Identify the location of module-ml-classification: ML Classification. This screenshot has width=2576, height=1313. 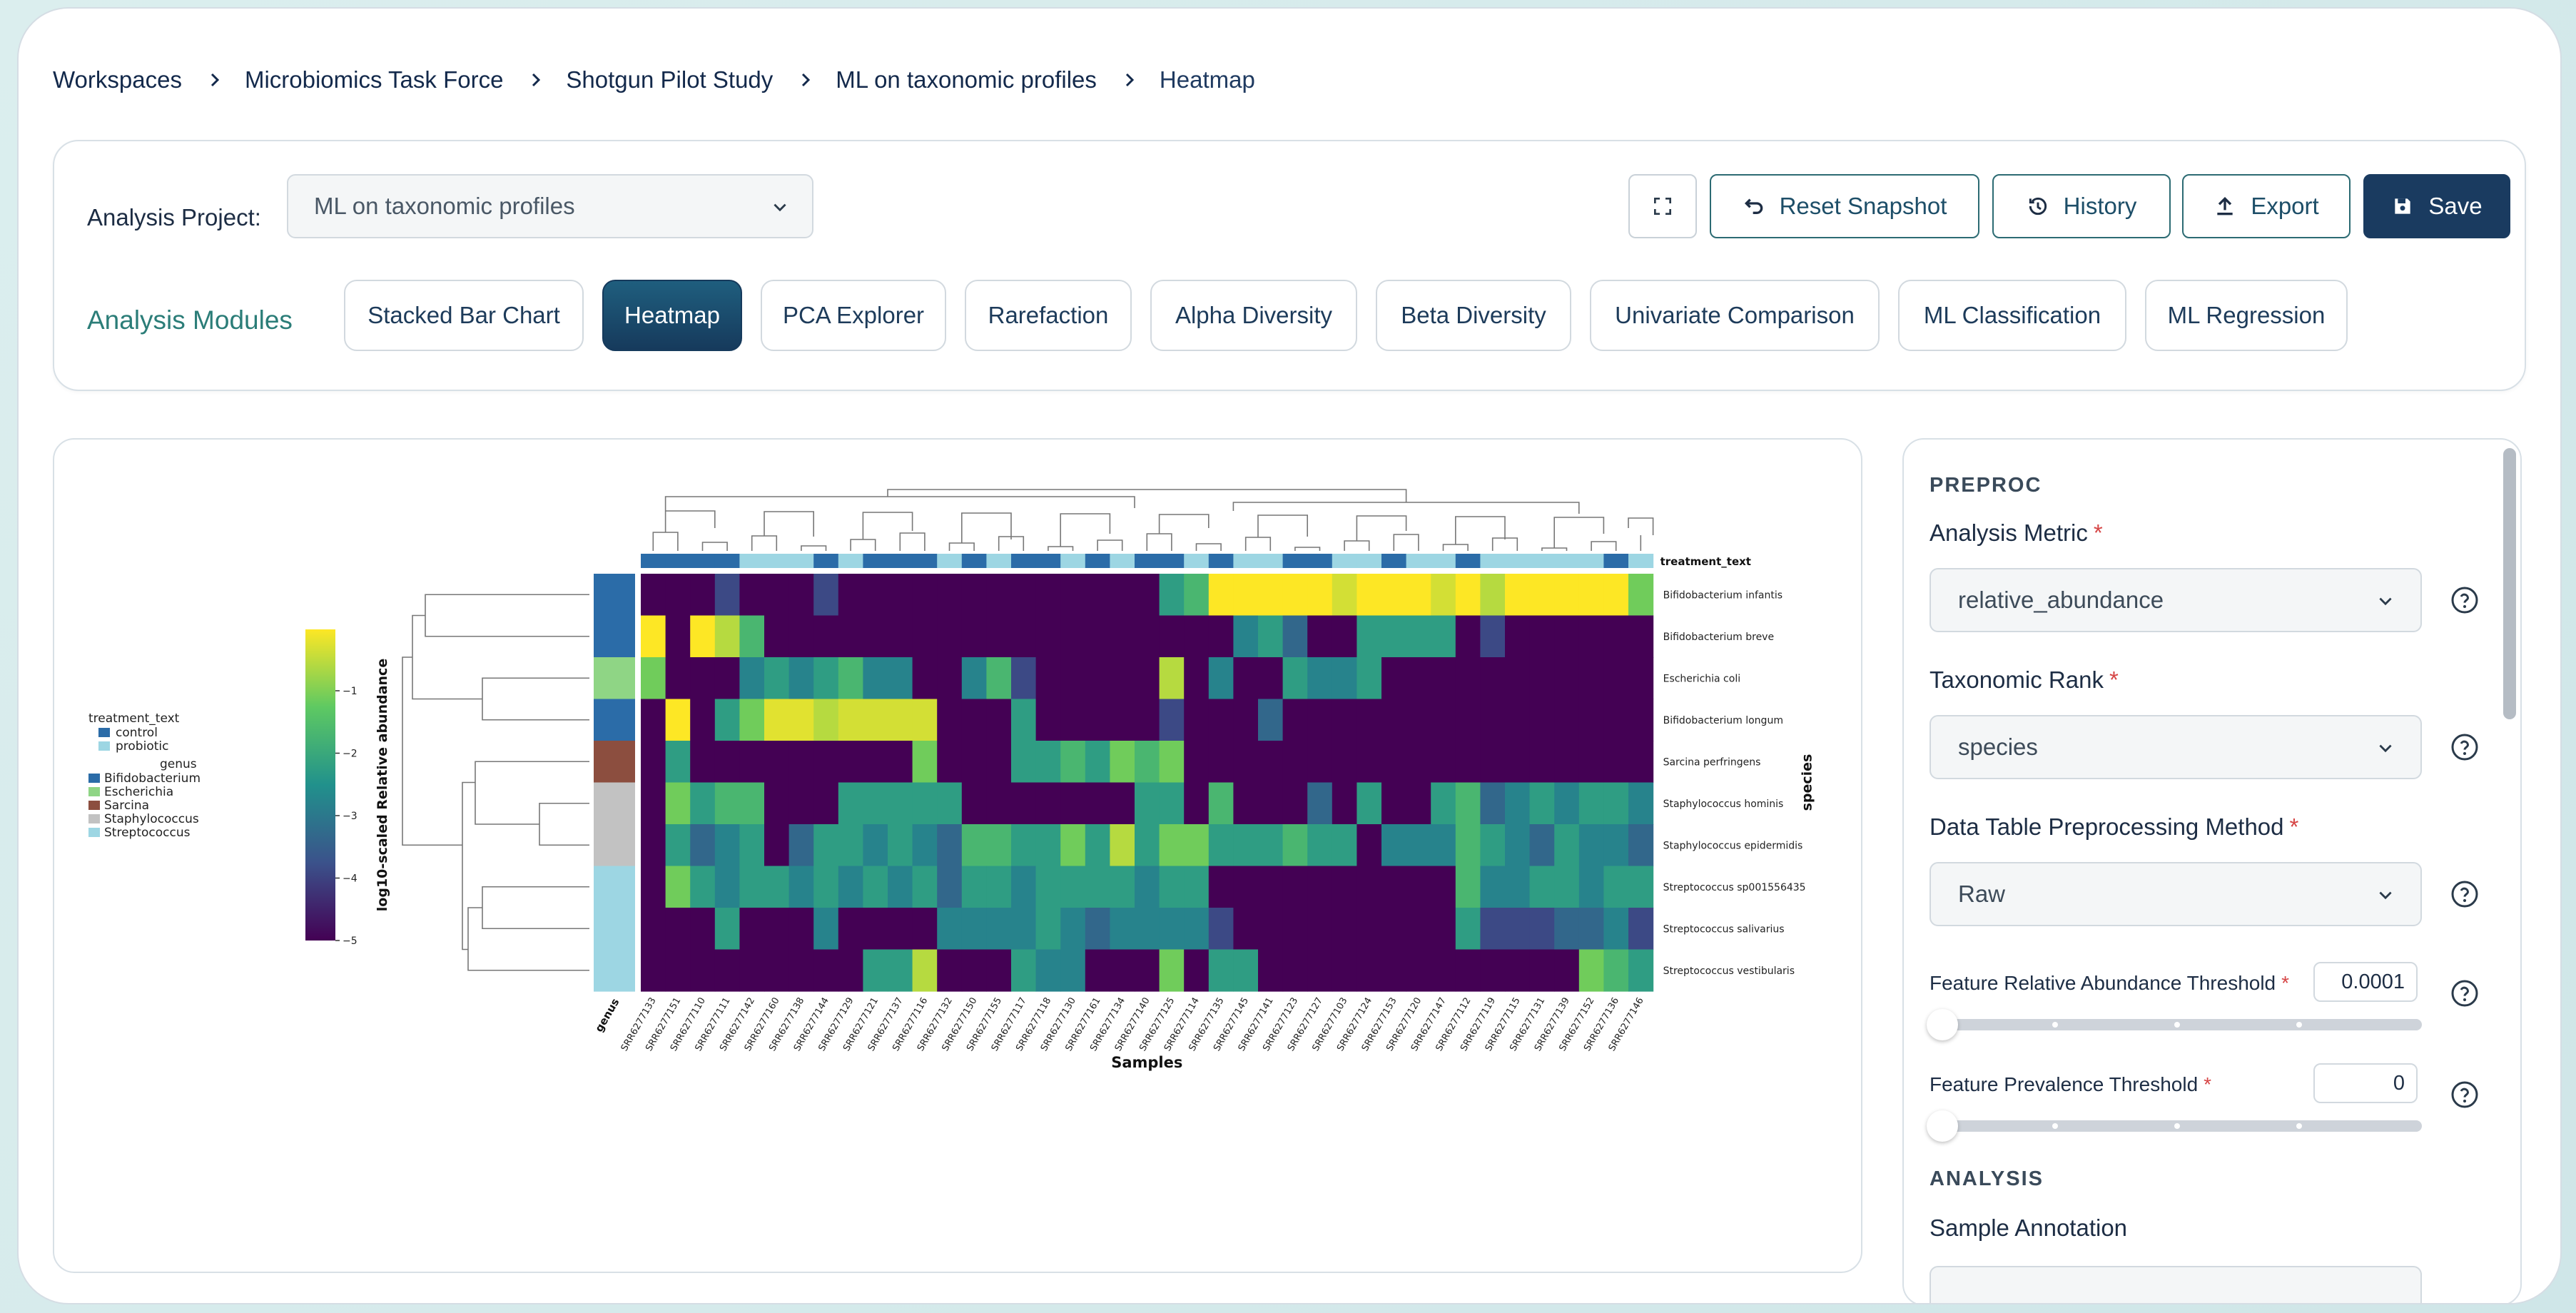
(2012, 315).